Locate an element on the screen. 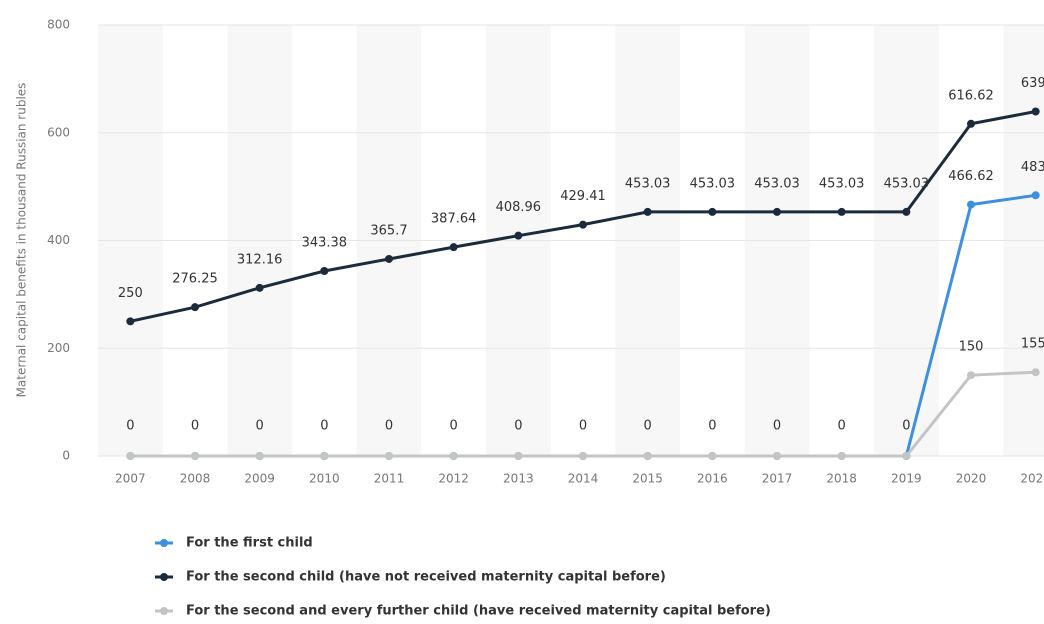 This screenshot has width=1044, height=624. x-tick-label: 2021 is located at coordinates (1032, 479).